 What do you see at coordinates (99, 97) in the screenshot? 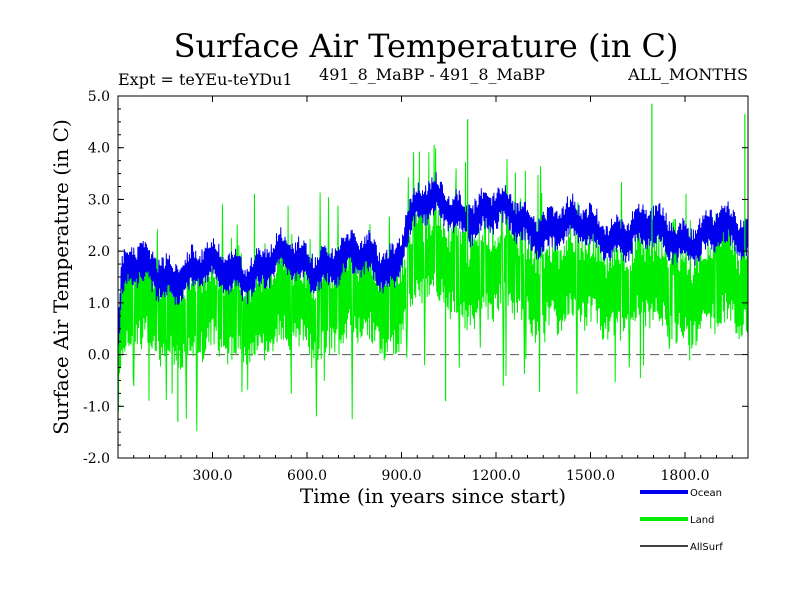
I see `y-tick-label: 5.0` at bounding box center [99, 97].